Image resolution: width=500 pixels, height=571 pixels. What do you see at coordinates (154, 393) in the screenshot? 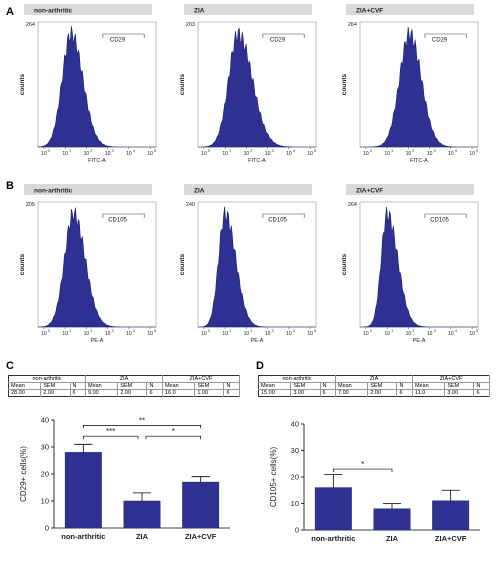
I see `table-c-cell: 6` at bounding box center [154, 393].